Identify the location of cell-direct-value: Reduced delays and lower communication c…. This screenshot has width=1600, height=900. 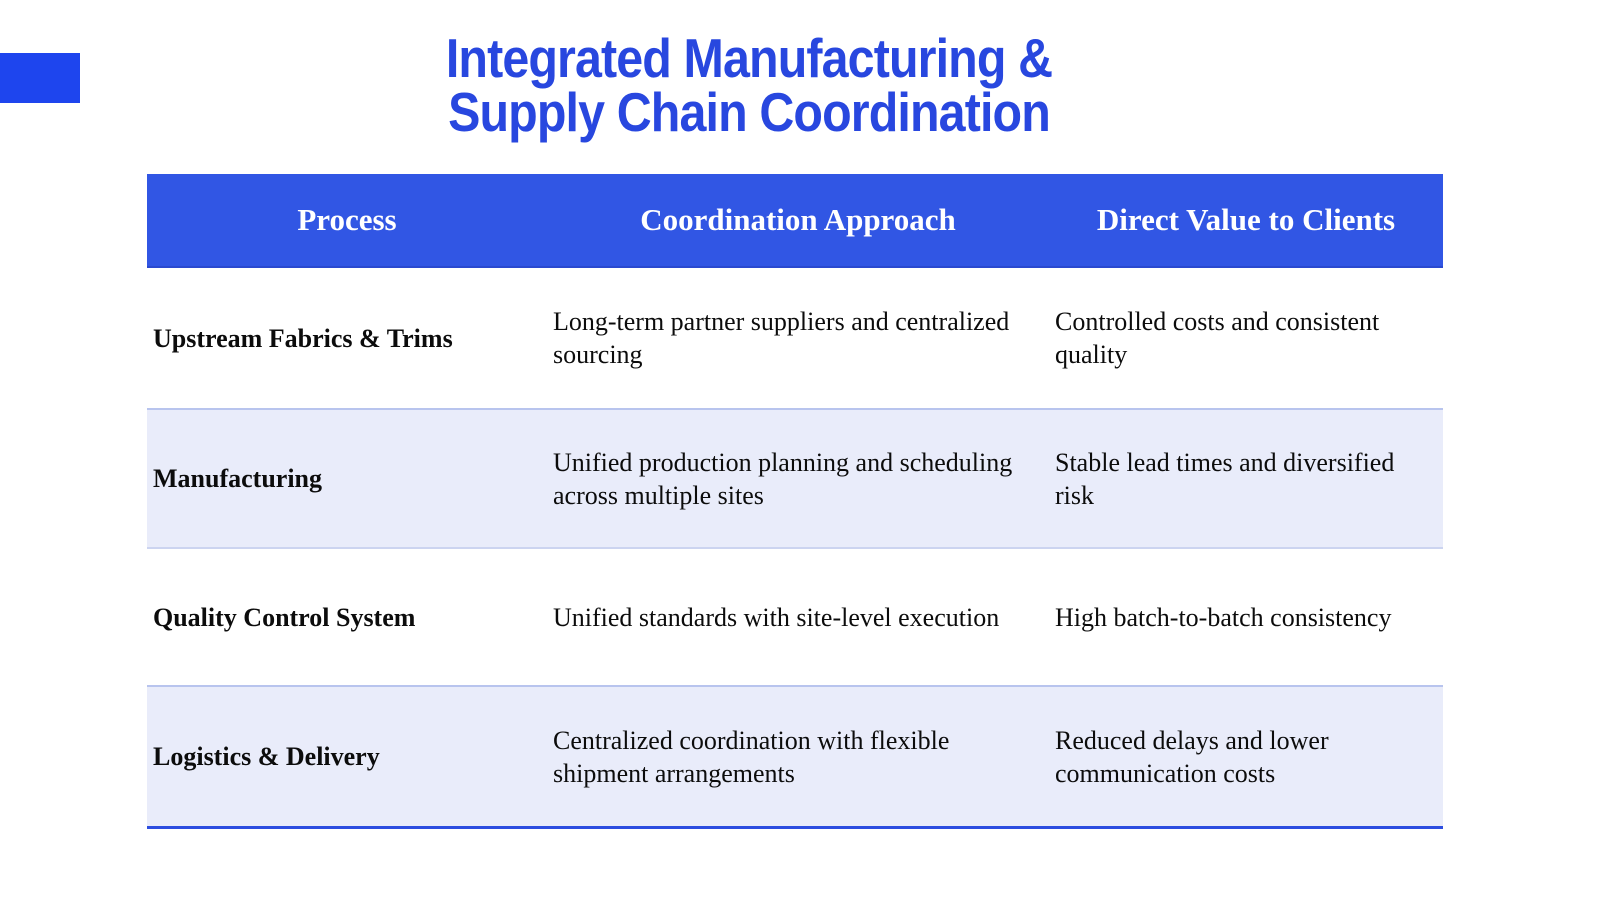
(1192, 756).